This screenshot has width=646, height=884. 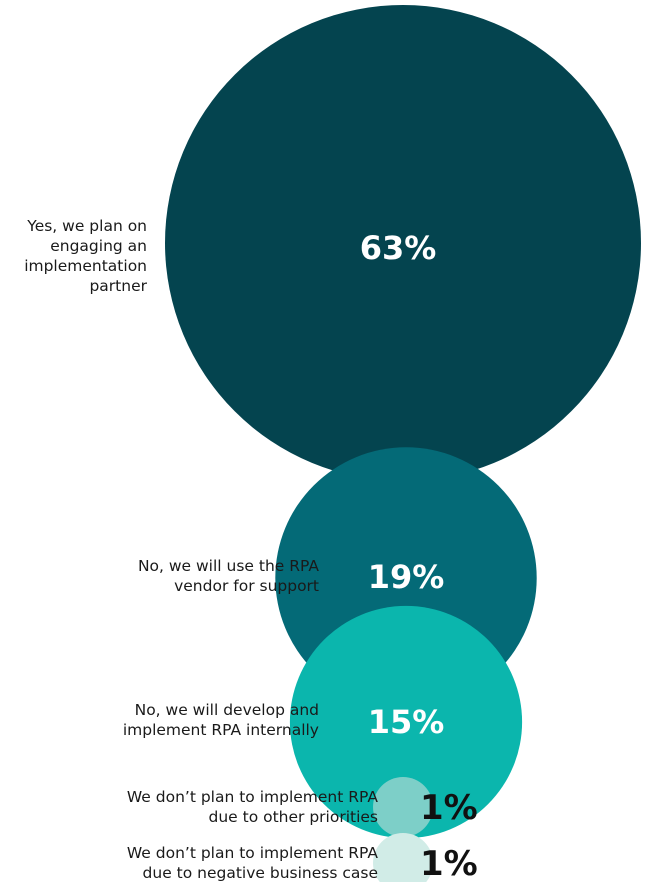 I want to click on value-label-yes-implementation-partner: 63%, so click(x=398, y=248).